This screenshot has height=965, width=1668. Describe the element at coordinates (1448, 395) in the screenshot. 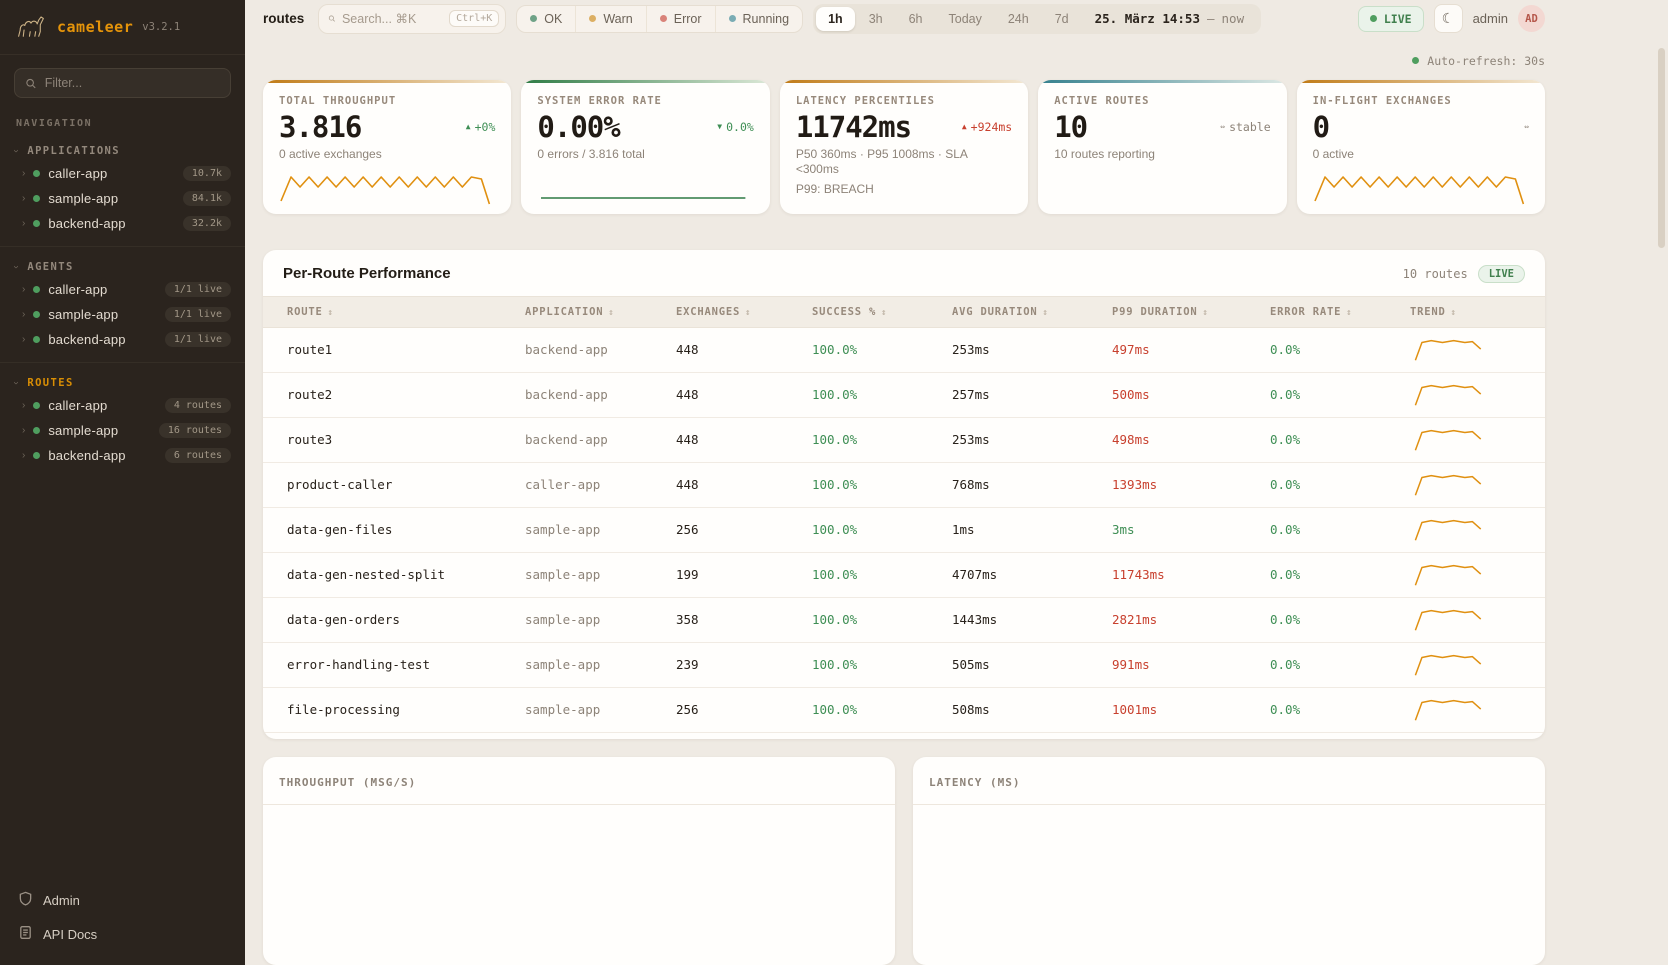

I see `trend-sparkline` at that location.